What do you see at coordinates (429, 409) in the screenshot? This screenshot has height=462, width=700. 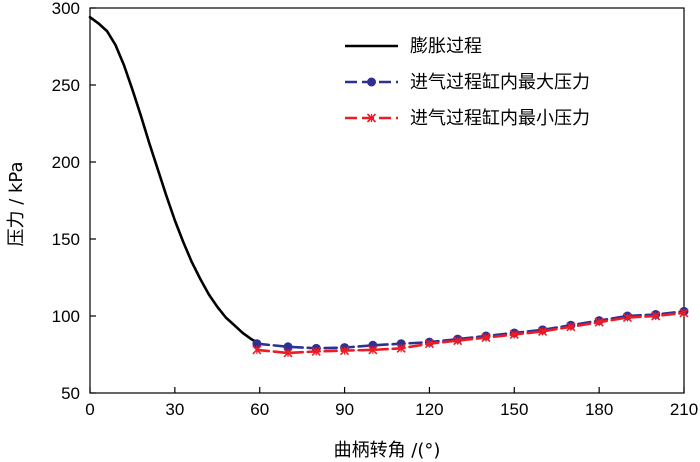 I see `x-tick-label: 120` at bounding box center [429, 409].